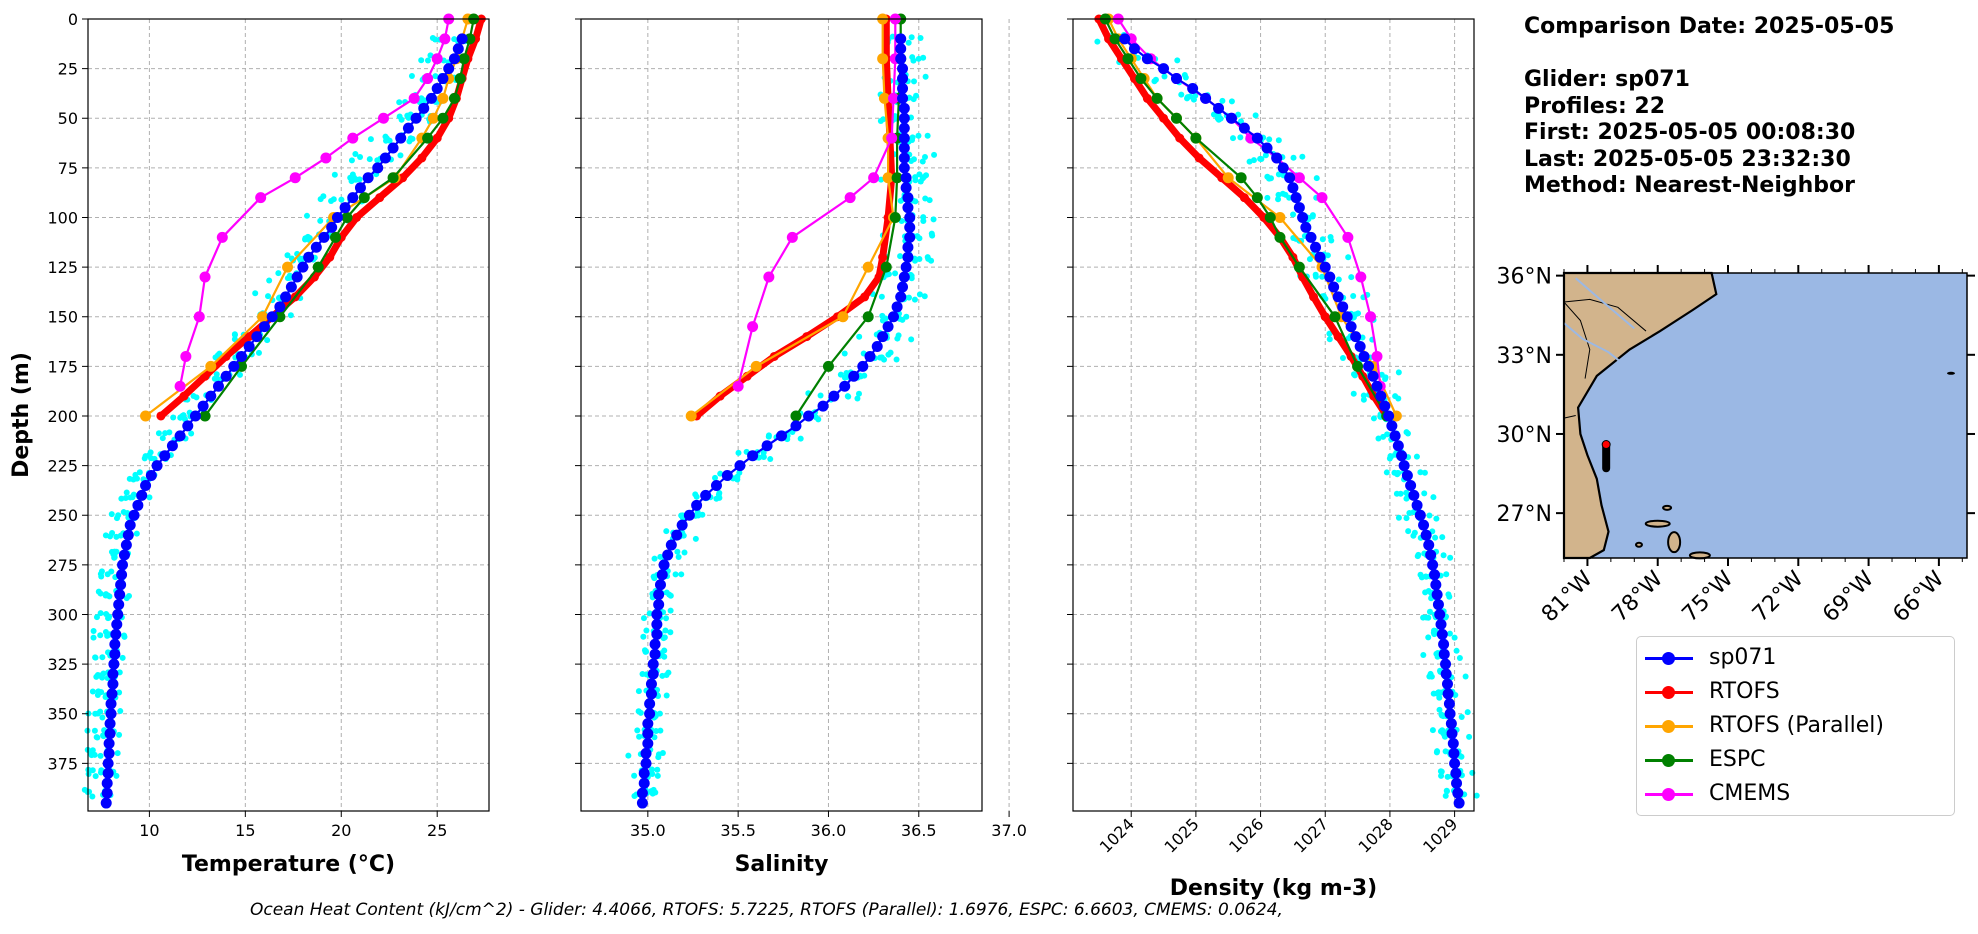  Describe the element at coordinates (796, 416) in the screenshot. I see `series-point-espc` at that location.